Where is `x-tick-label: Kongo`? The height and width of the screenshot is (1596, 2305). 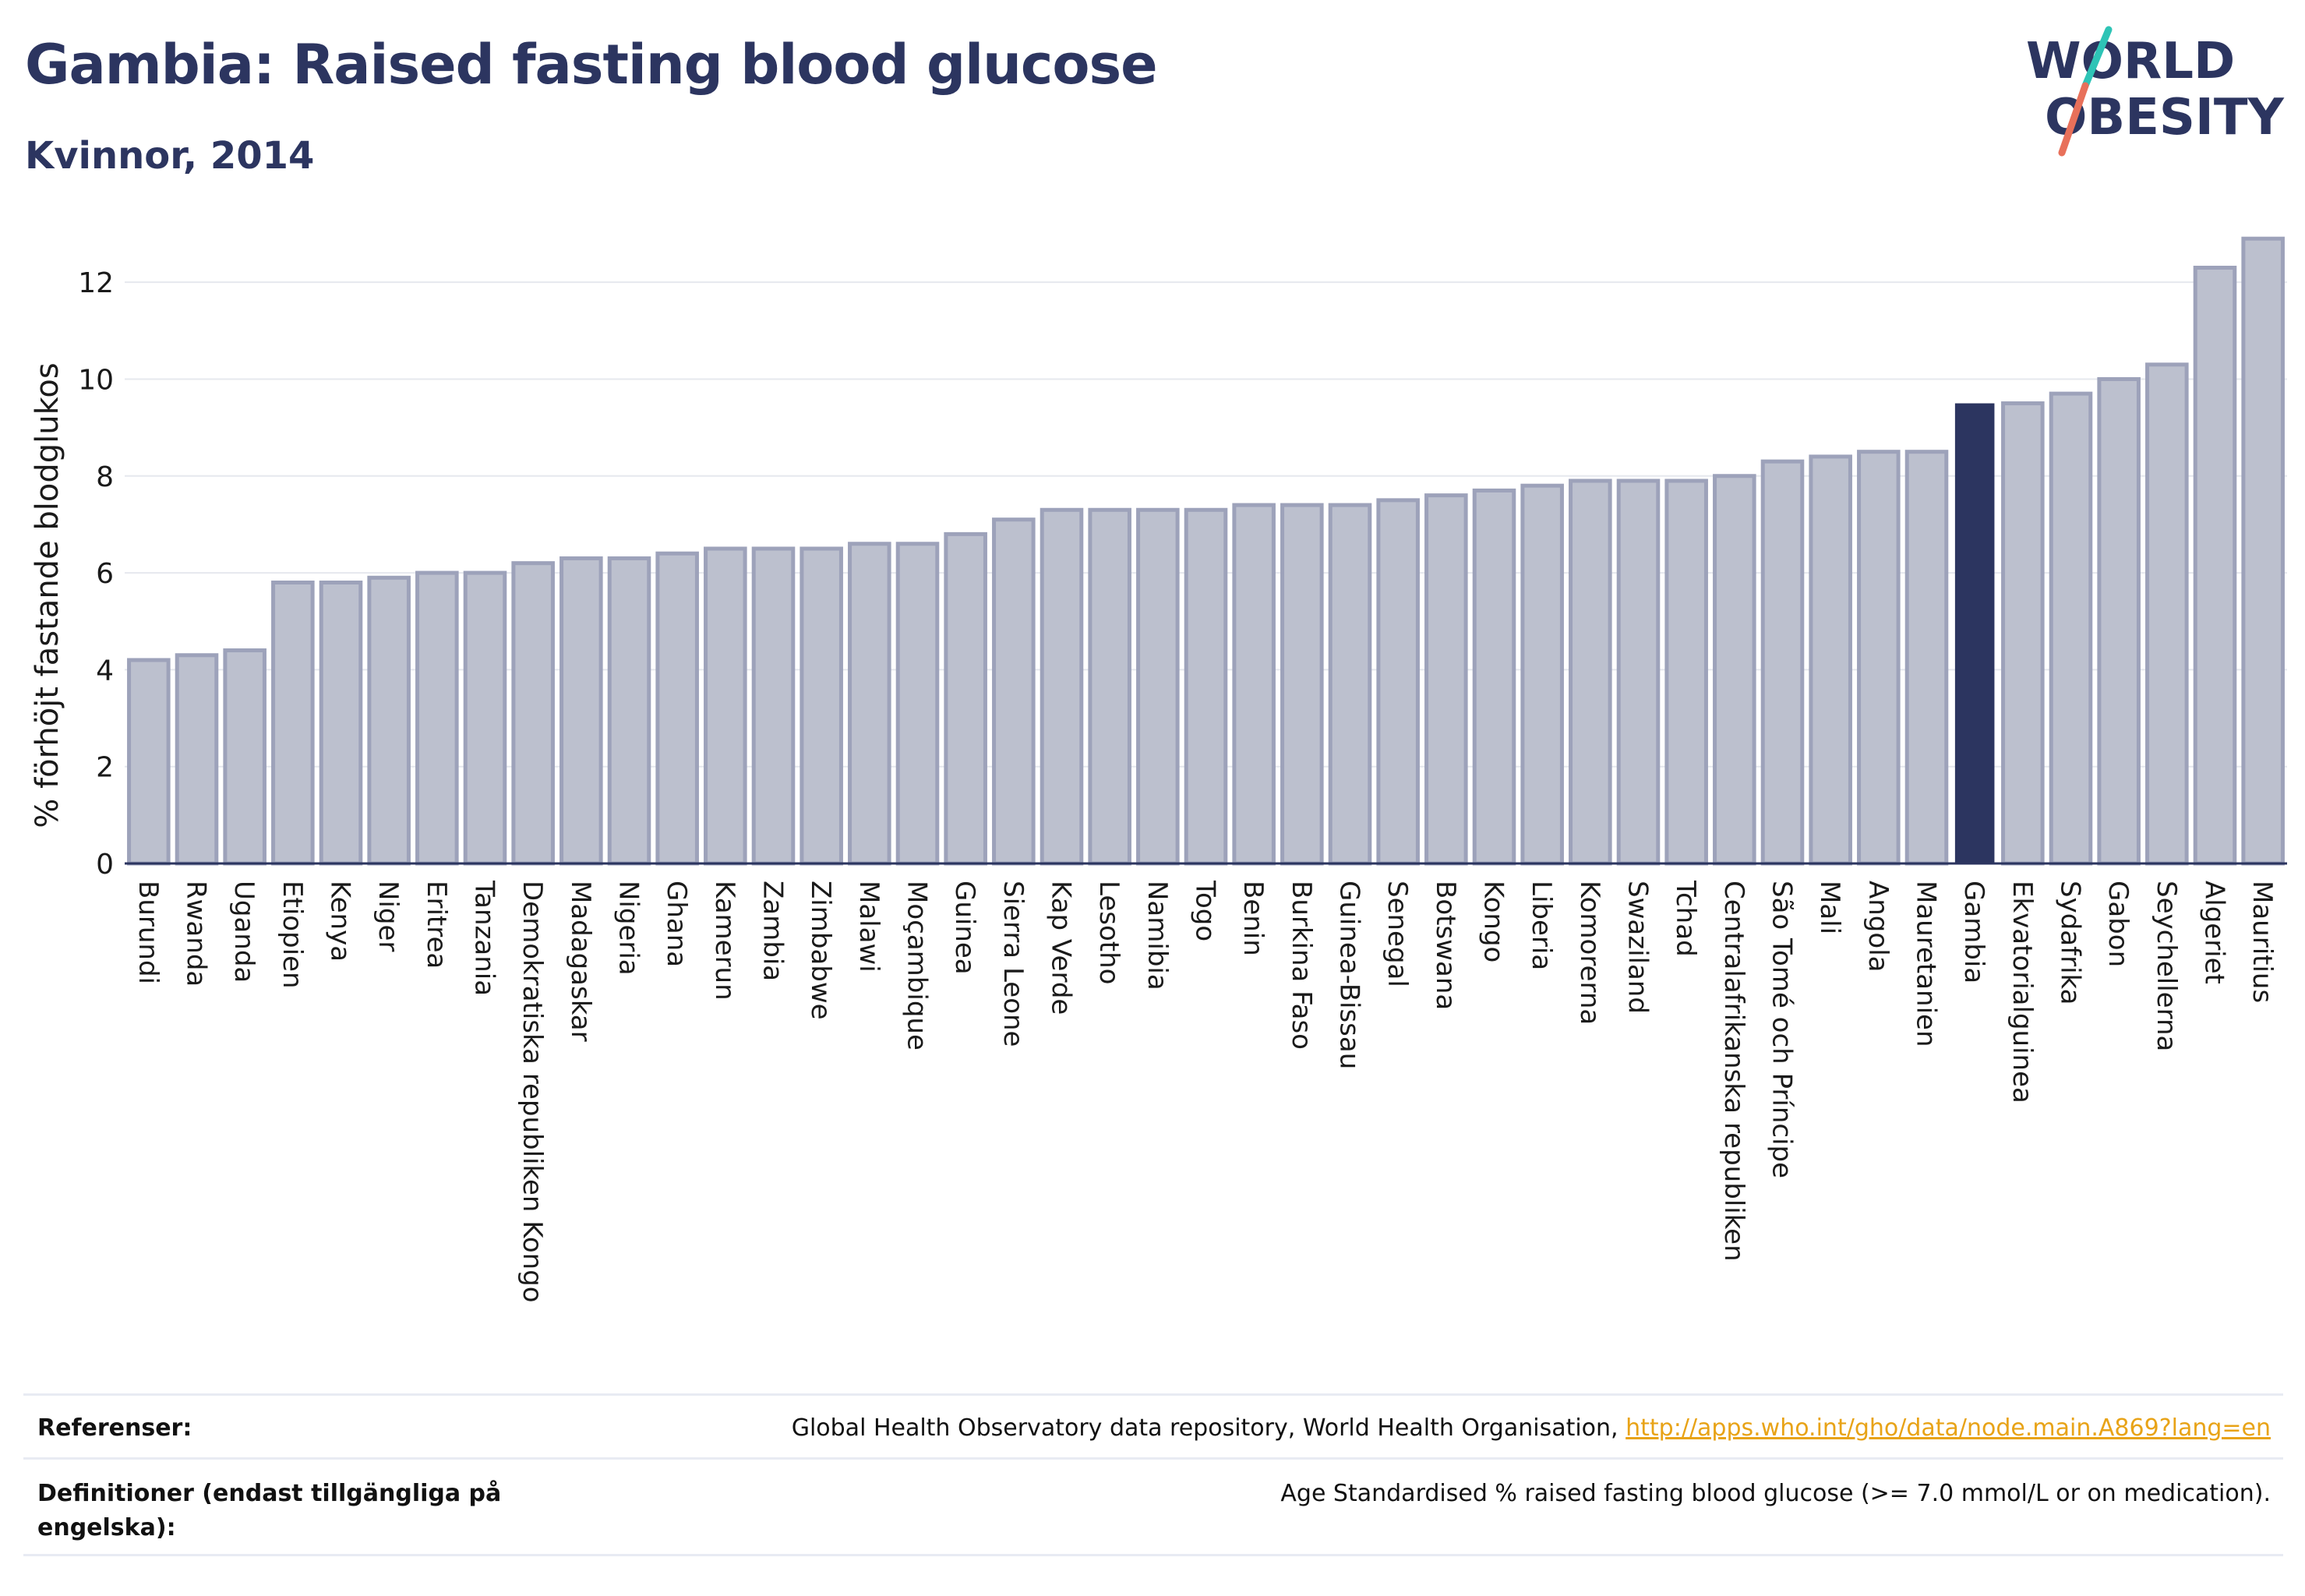 x-tick-label: Kongo is located at coordinates (1493, 921).